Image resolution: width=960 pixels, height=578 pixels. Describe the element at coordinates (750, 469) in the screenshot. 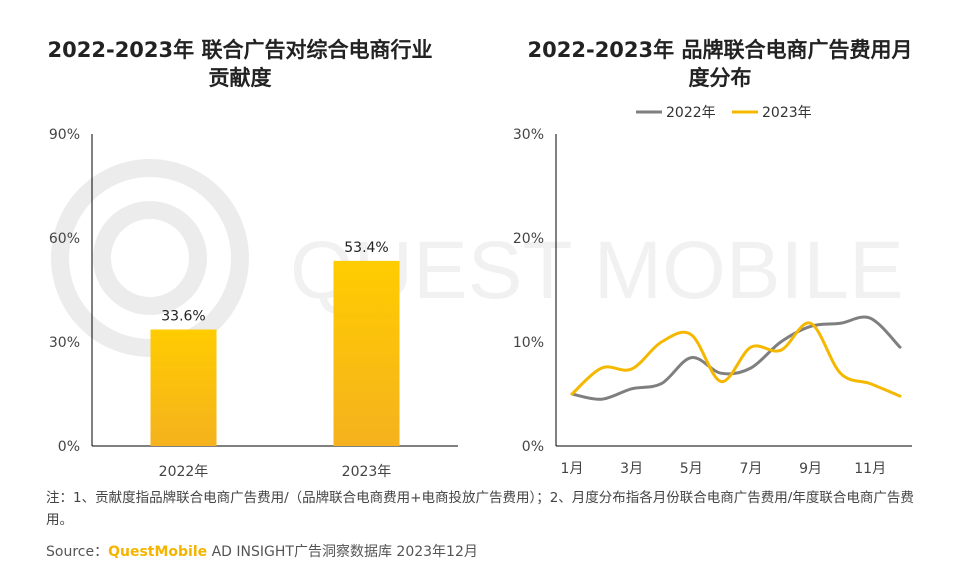

I see `line-x-tick-label: 7月` at that location.